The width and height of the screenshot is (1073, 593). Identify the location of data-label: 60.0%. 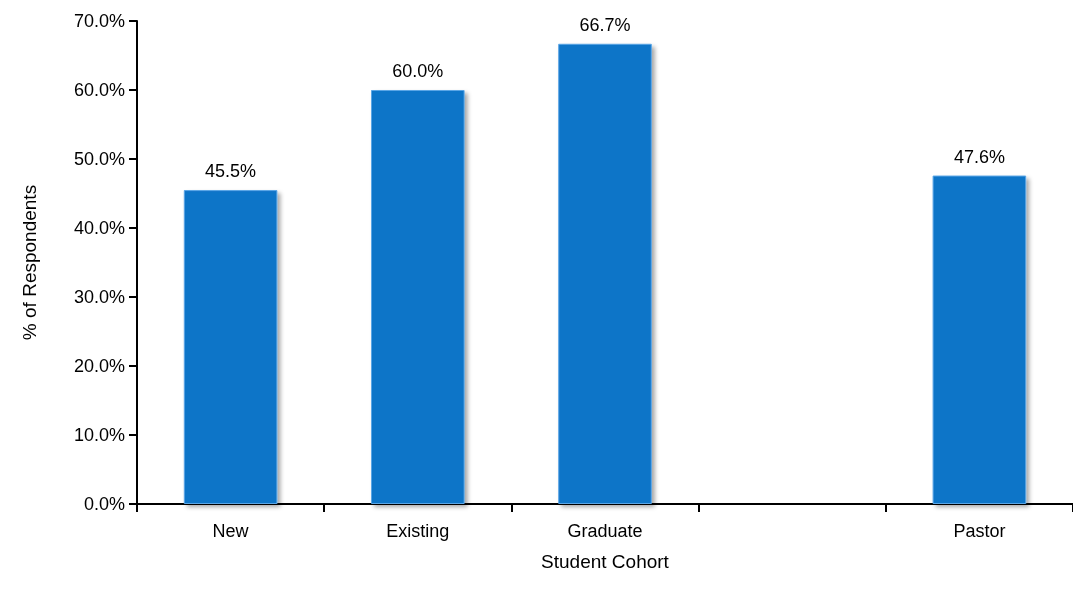
(418, 71).